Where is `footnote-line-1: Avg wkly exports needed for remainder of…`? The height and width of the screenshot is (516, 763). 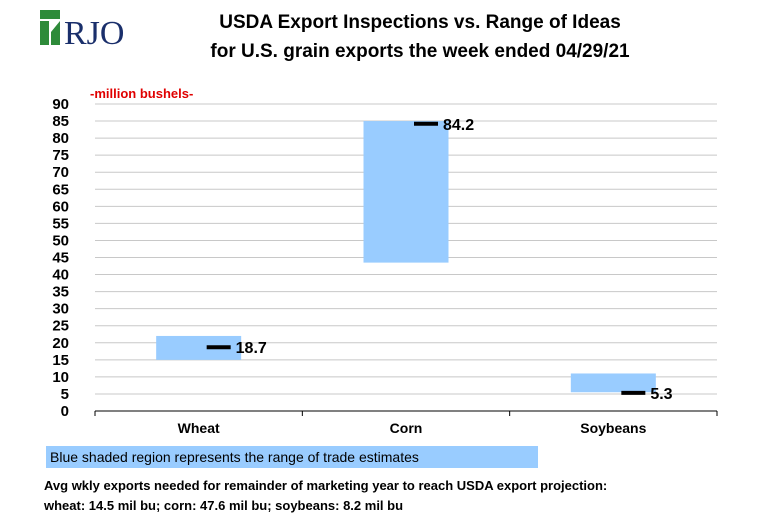
footnote-line-1: Avg wkly exports needed for remainder of… is located at coordinates (326, 485).